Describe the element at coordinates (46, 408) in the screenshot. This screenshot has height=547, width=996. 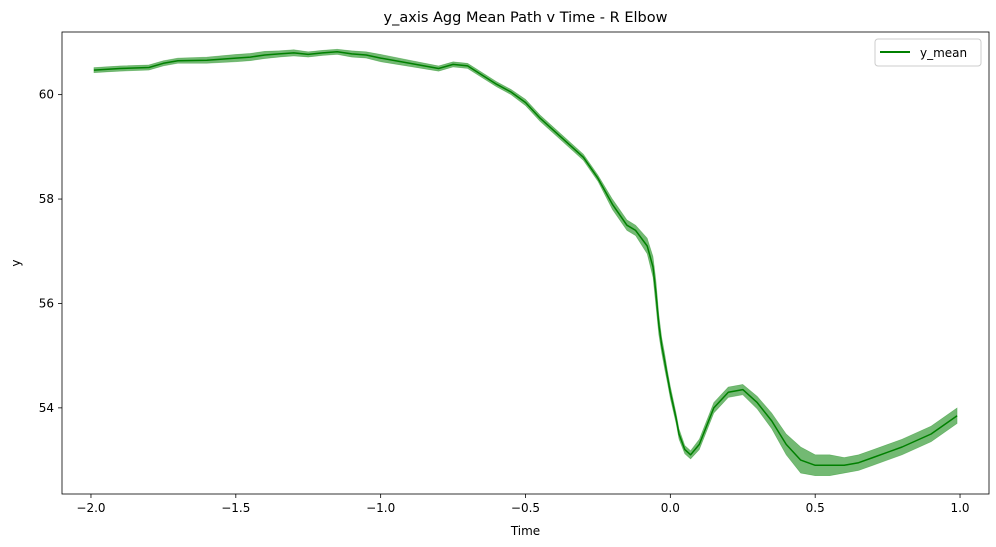
I see `y-tick-label: 54` at that location.